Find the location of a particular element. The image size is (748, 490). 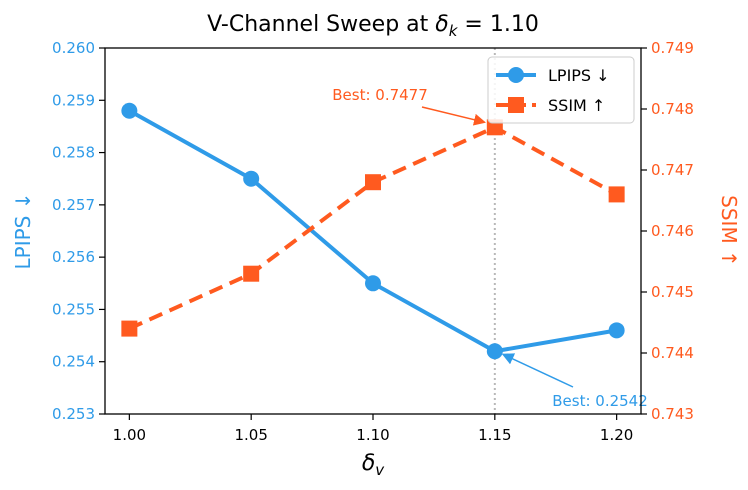

left-y-axis-label: LPIPS ↓ is located at coordinates (23, 231).